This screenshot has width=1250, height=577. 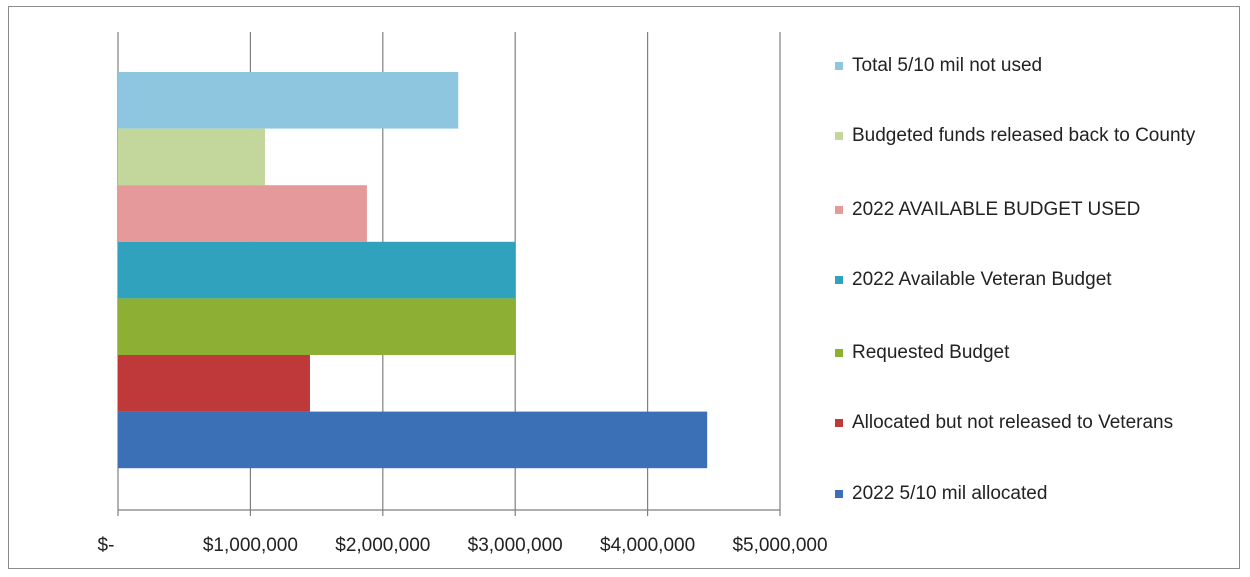 I want to click on legend-item-6: 2022 5/10 mil allocated, so click(x=1033, y=494).